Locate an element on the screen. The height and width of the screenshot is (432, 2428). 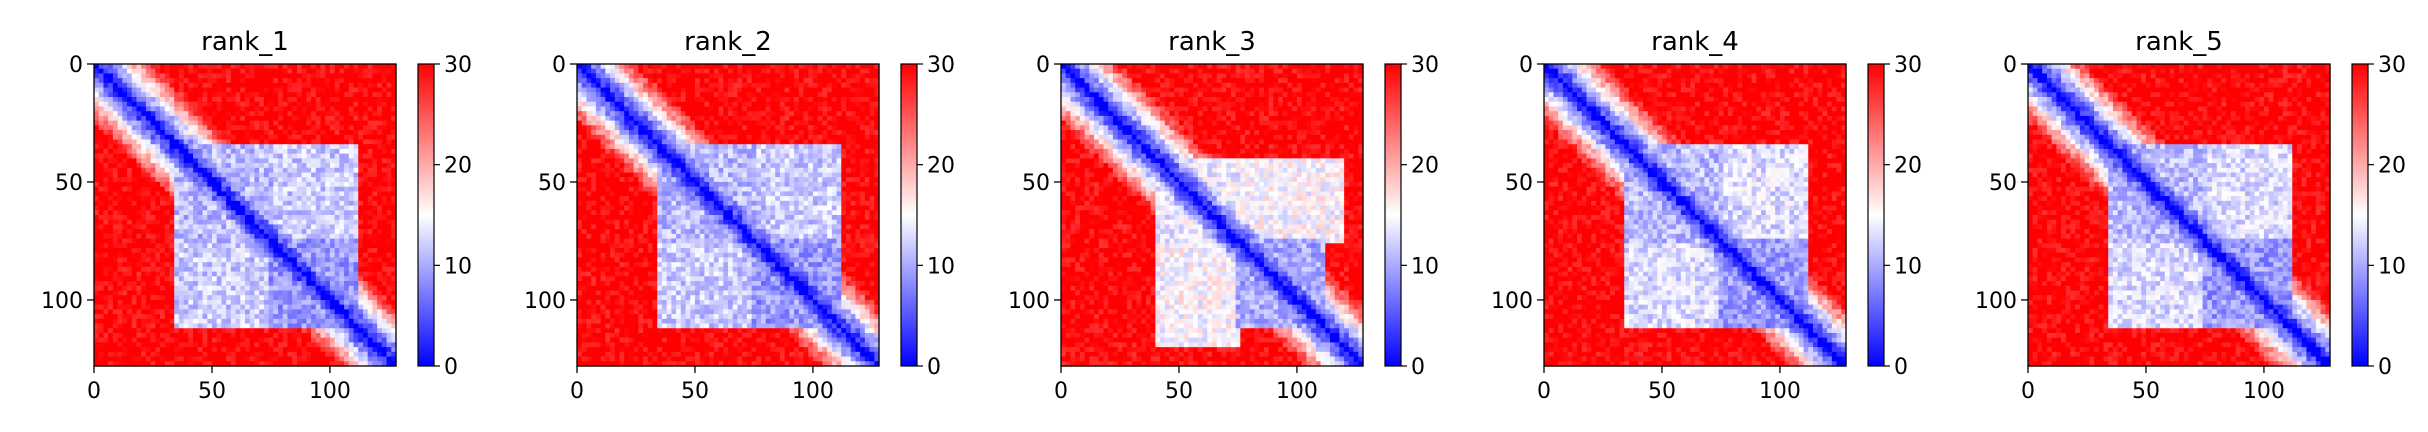
heatmap-cells is located at coordinates (245, 215).